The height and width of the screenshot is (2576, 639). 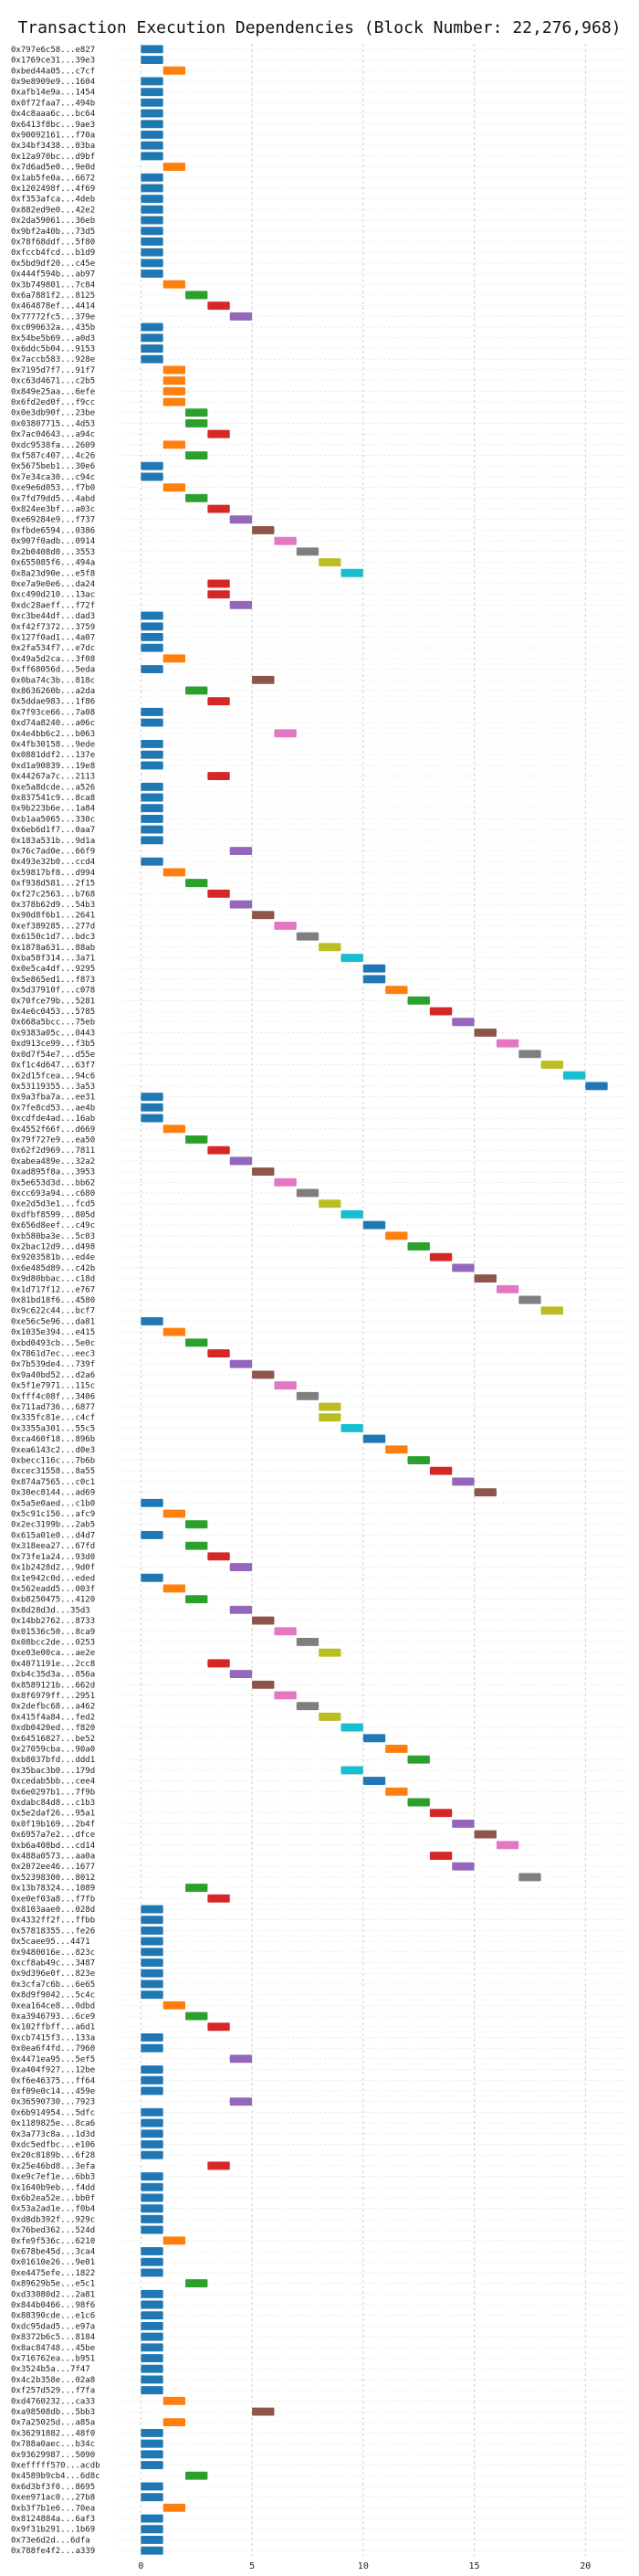 I want to click on row-label: 0x788a0aec...b34c, so click(x=53, y=2445).